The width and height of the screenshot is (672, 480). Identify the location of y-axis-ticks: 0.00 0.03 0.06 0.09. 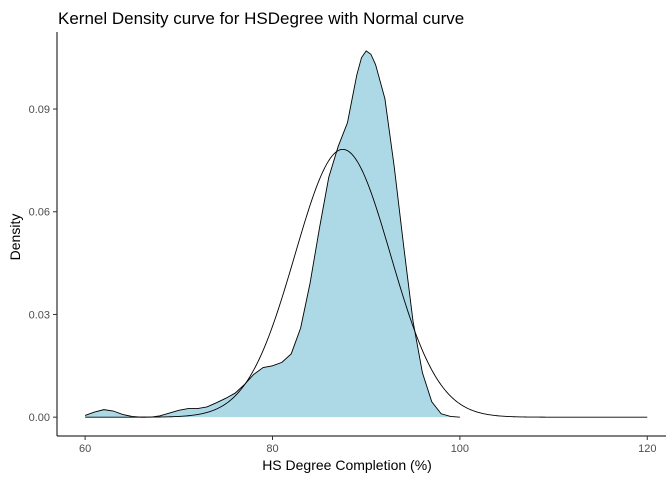
(43, 264).